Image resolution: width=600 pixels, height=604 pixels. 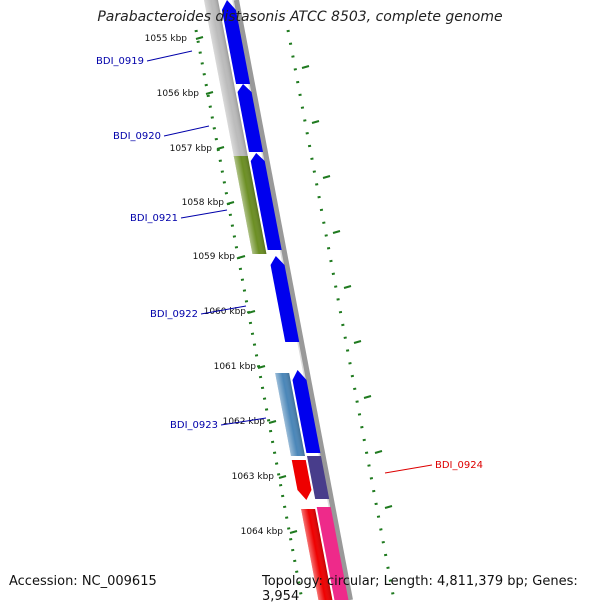 I want to click on tick-label-1063: 1063 kbp, so click(x=253, y=477).